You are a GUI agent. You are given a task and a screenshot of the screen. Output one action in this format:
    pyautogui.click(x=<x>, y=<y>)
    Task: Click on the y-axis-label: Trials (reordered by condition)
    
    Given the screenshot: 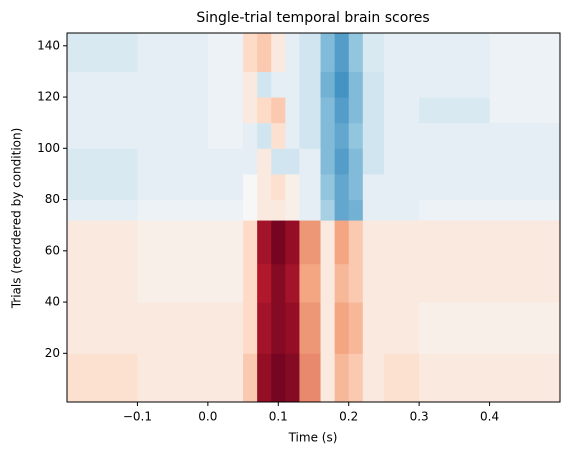 What is the action you would take?
    pyautogui.click(x=17, y=219)
    